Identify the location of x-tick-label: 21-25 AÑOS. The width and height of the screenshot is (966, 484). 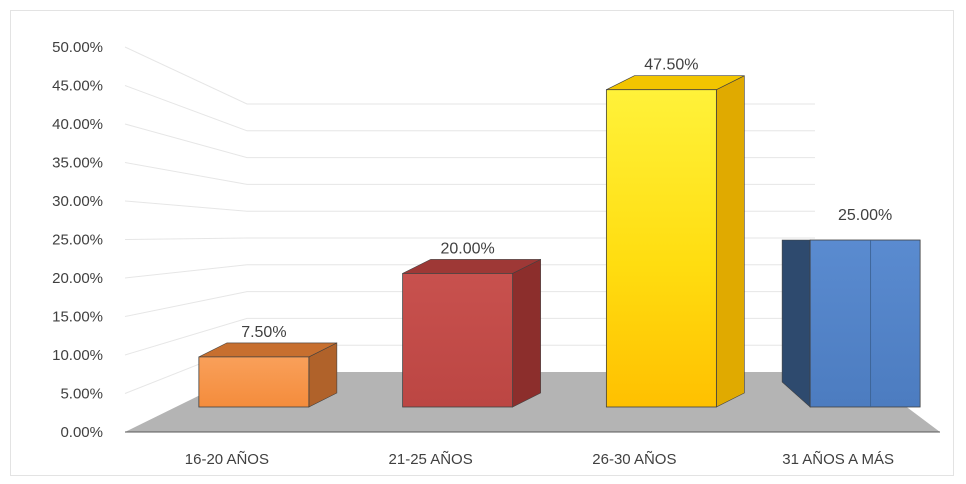
(431, 459).